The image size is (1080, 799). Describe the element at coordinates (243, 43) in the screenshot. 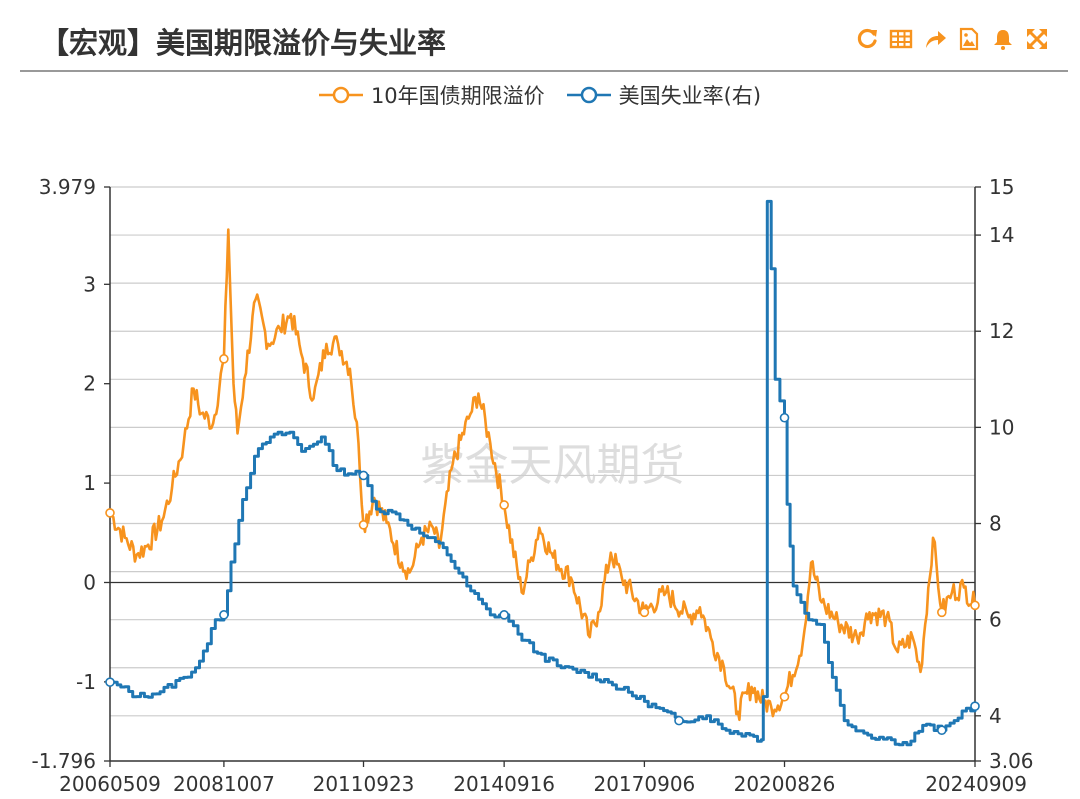

I see `page-title: 【宏观】美国期限溢价与失业率` at that location.